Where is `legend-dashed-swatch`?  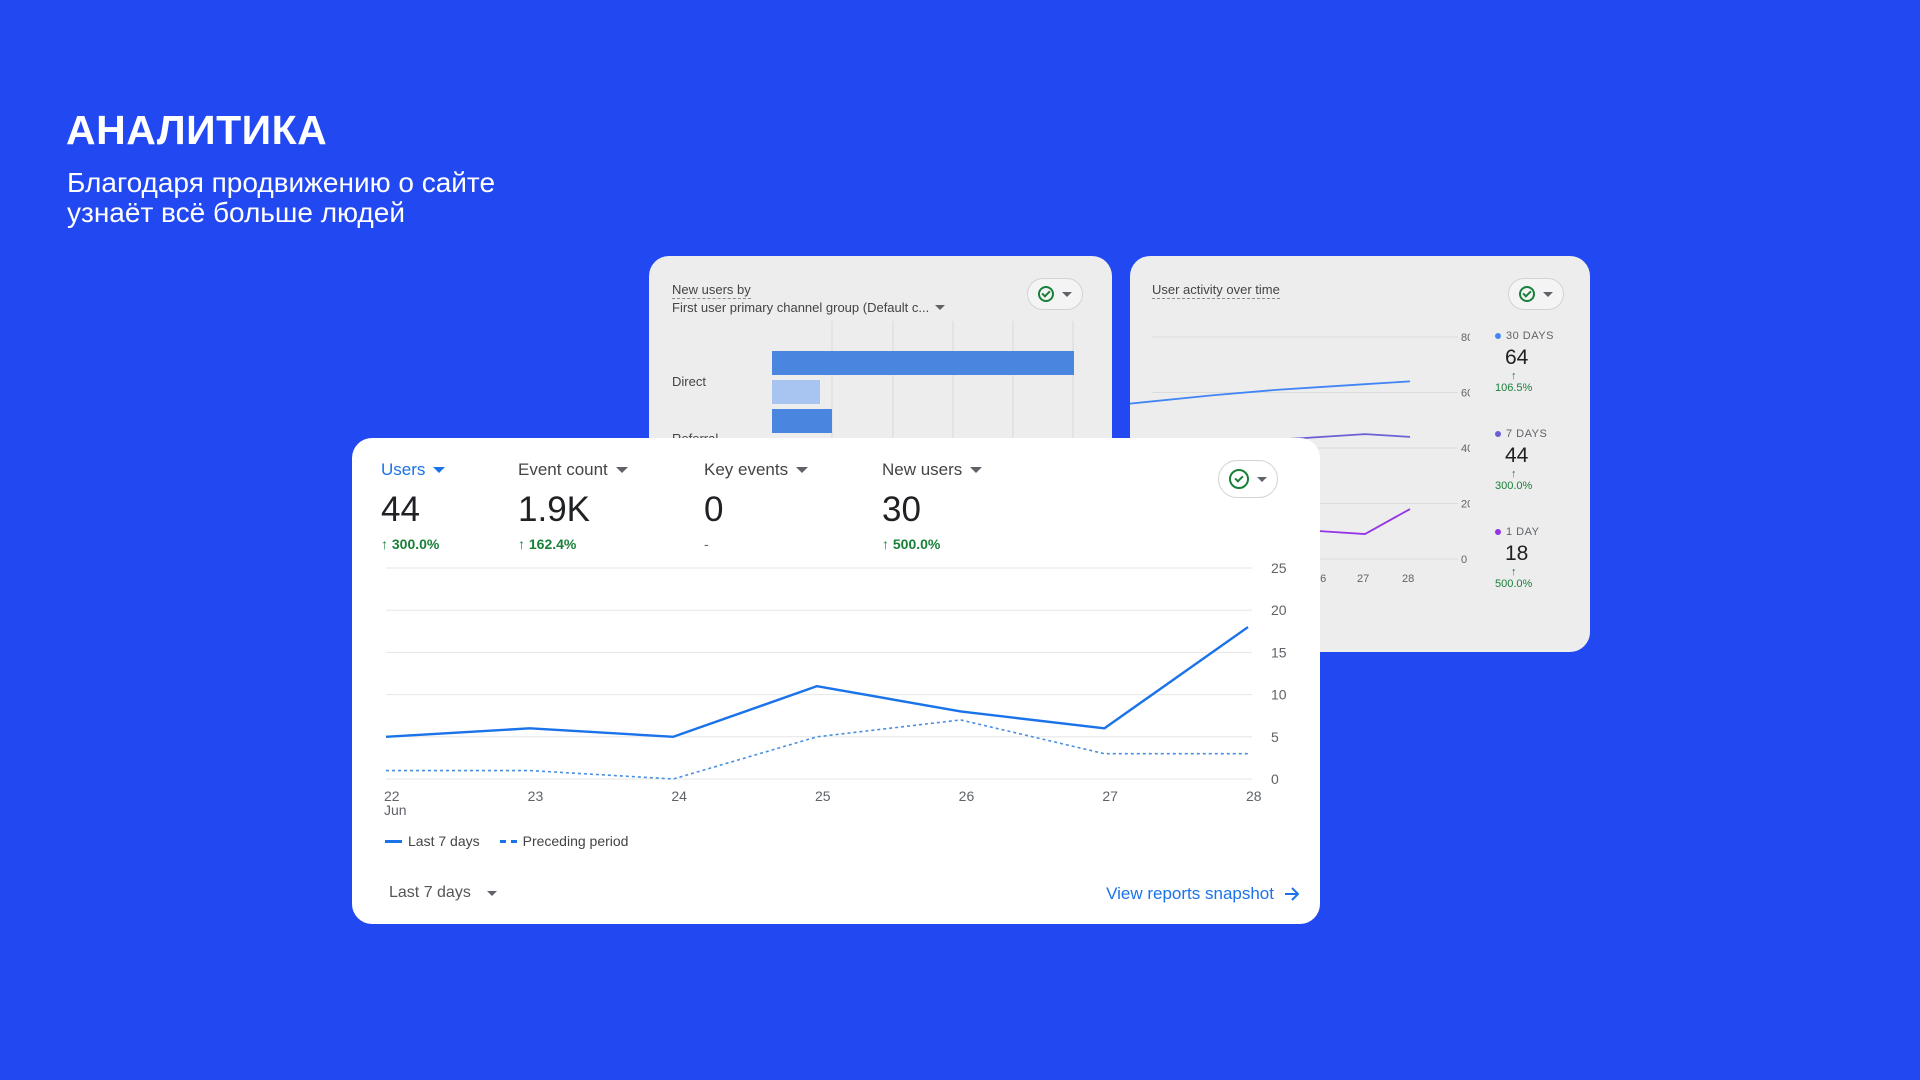 legend-dashed-swatch is located at coordinates (508, 841).